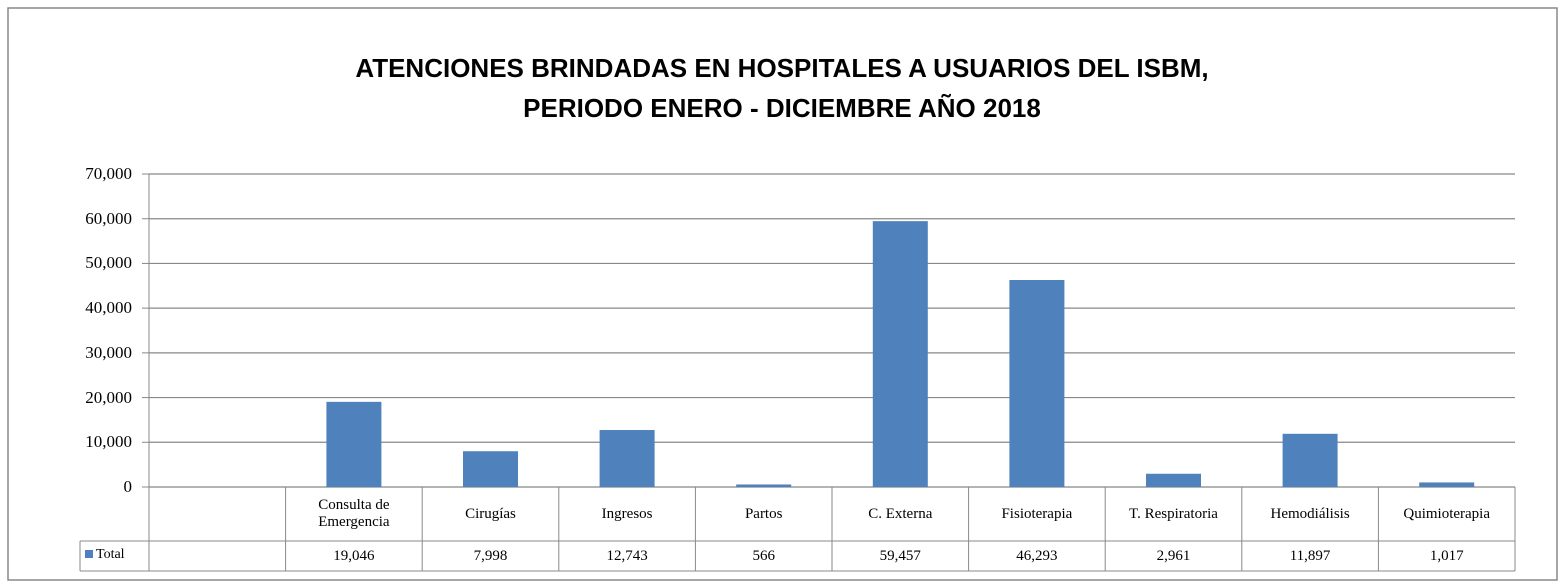 Image resolution: width=1565 pixels, height=586 pixels. Describe the element at coordinates (900, 513) in the screenshot. I see `x-tick-label: C. Externa` at that location.